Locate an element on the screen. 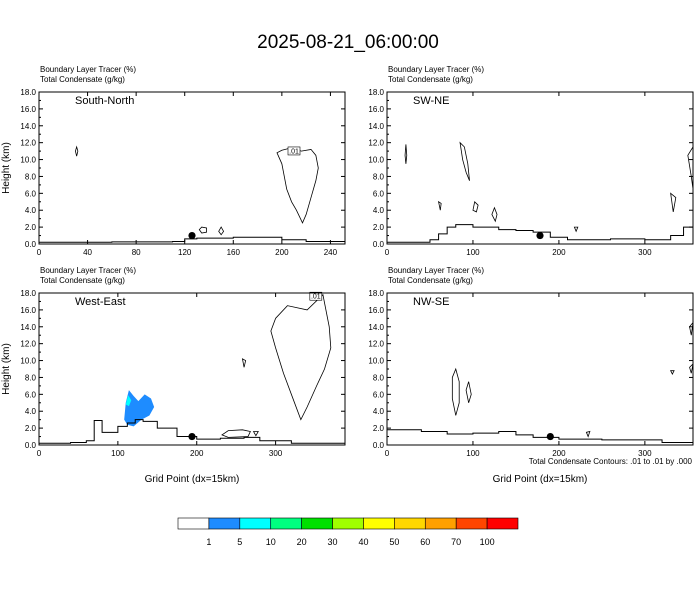 The height and width of the screenshot is (612, 696). contour-label-box is located at coordinates (294, 151).